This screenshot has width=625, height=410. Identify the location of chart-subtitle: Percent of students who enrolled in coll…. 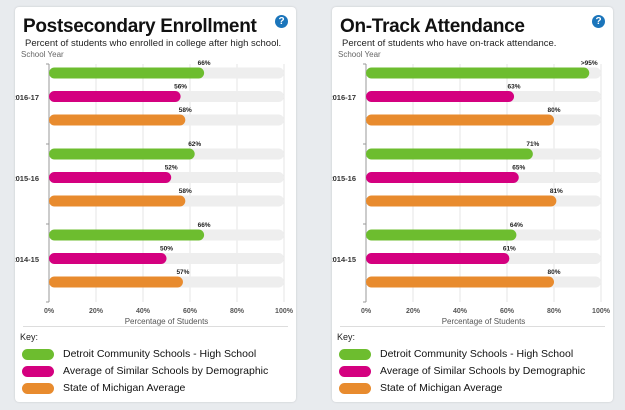
(153, 43).